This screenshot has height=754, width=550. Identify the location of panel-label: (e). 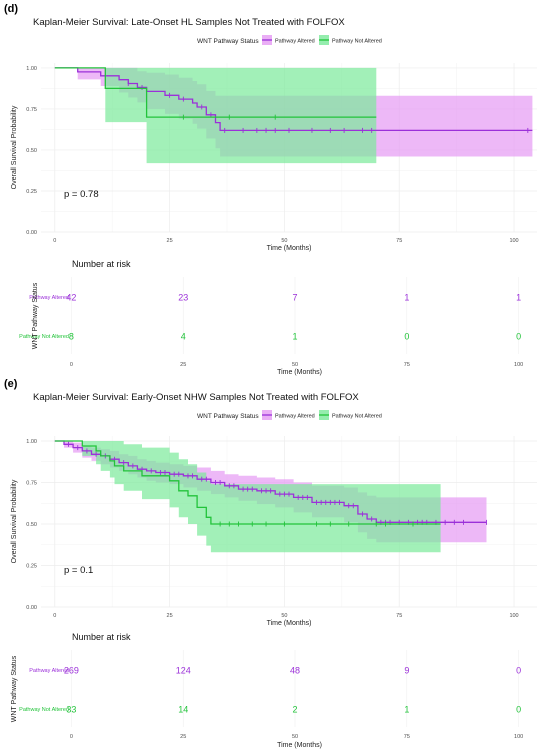
(11, 384).